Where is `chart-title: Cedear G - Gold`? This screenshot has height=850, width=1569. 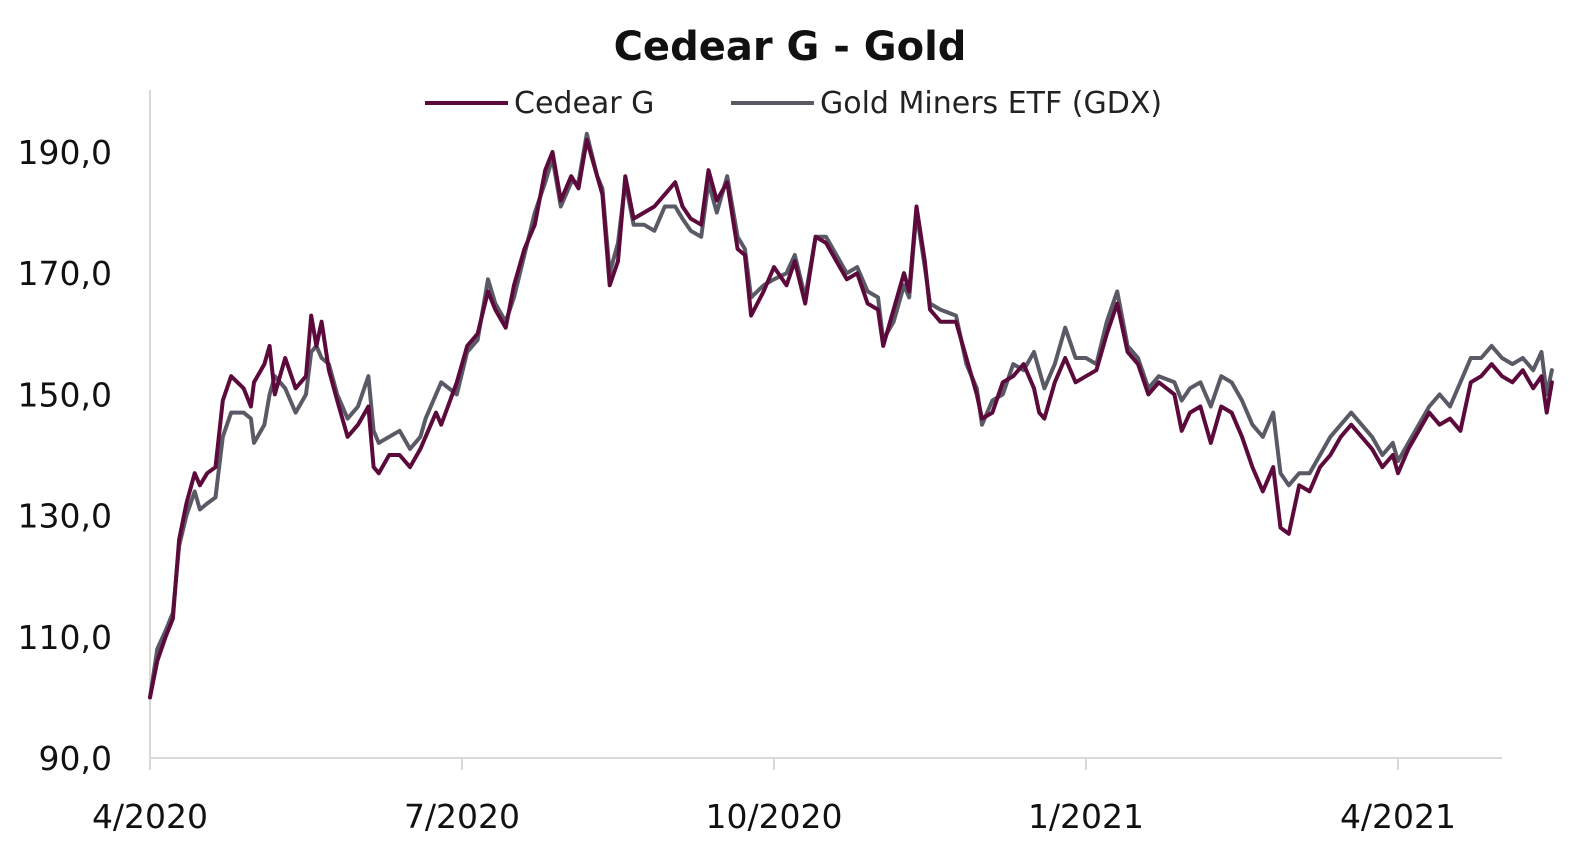 chart-title: Cedear G - Gold is located at coordinates (790, 47).